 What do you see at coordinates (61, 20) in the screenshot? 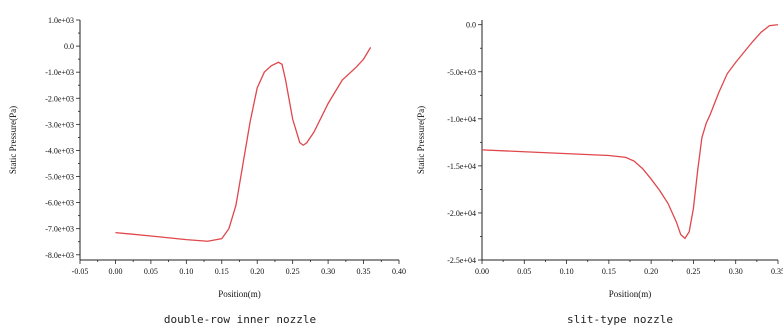
I see `y-tick-label: 1.0e+03` at bounding box center [61, 20].